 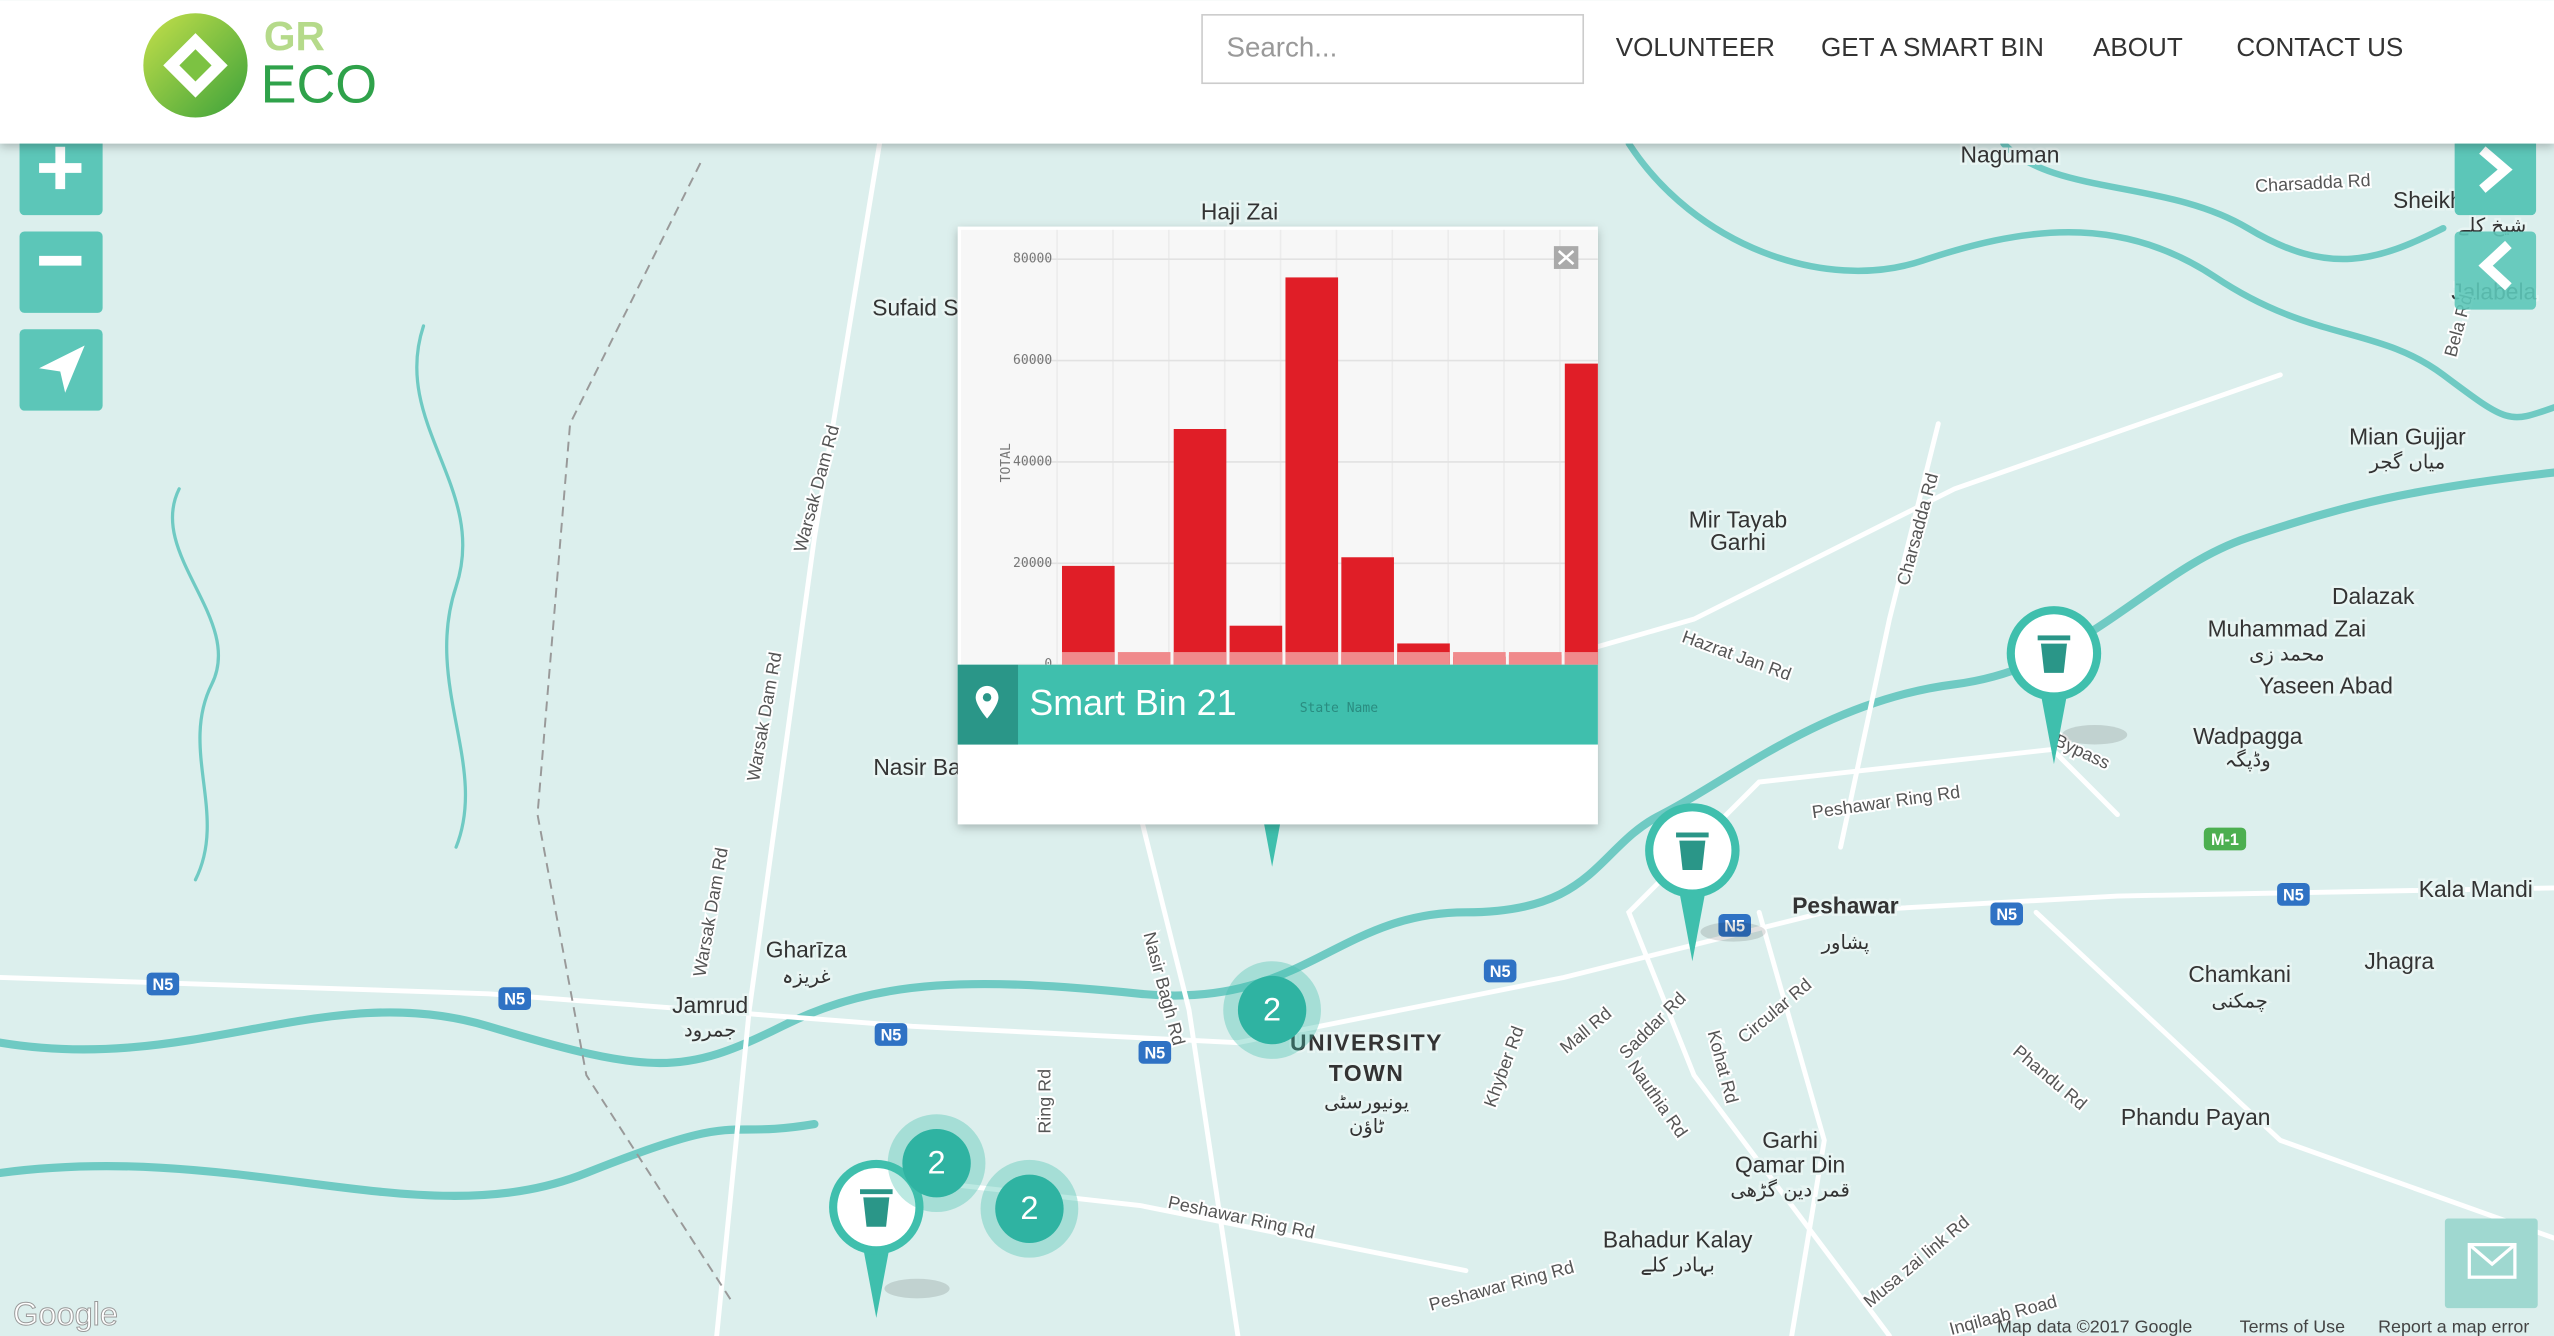 What do you see at coordinates (1789, 1189) in the screenshot?
I see `place-label-urdu: قمر دین گڑھی` at bounding box center [1789, 1189].